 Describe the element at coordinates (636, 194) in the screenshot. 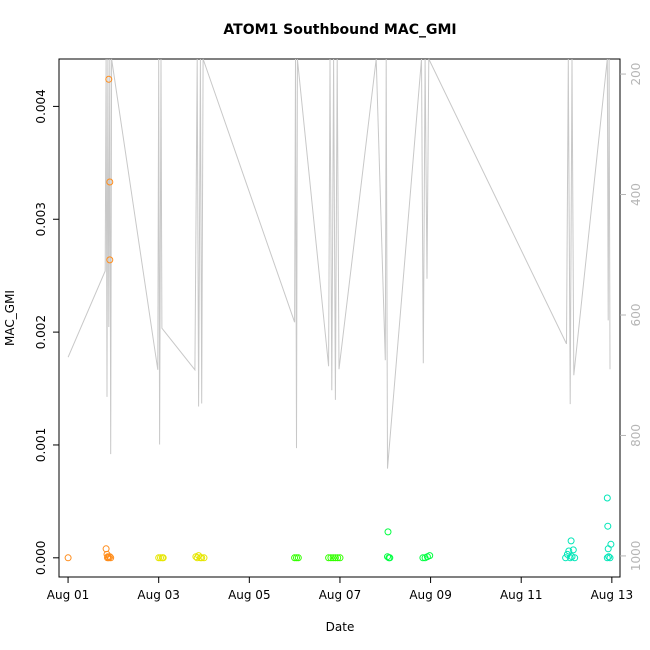

I see `y2-tick-label: 400` at that location.